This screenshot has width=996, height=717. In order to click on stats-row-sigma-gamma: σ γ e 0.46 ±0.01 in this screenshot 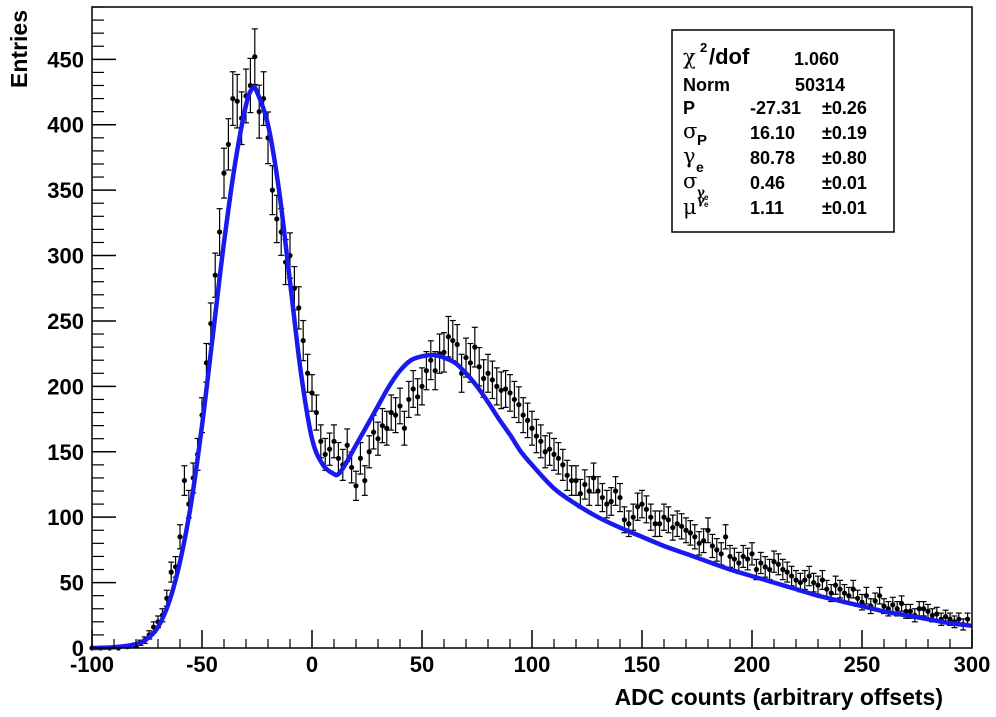, I will do `click(775, 185)`.